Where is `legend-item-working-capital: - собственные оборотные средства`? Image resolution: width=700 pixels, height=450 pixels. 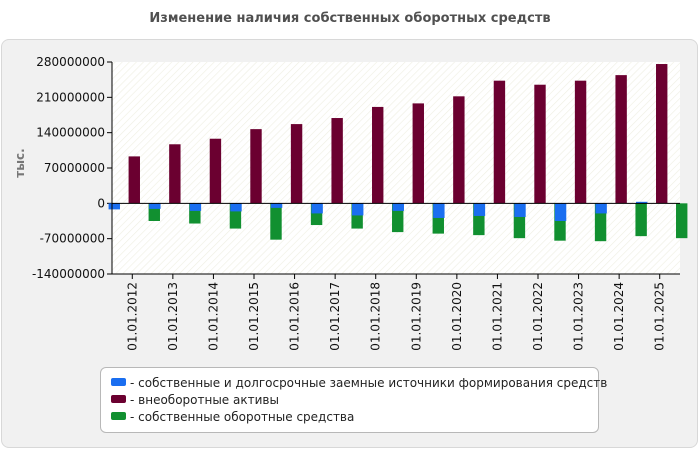
legend-item-working-capital: - собственные оборотные средства is located at coordinates (349, 417).